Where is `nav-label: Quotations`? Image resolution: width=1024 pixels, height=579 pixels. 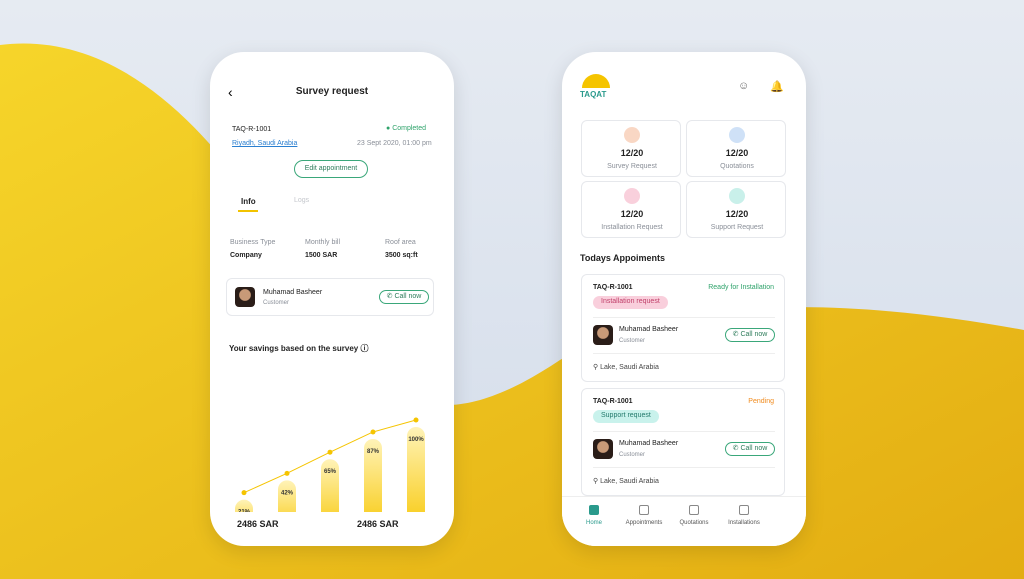 nav-label: Quotations is located at coordinates (694, 523).